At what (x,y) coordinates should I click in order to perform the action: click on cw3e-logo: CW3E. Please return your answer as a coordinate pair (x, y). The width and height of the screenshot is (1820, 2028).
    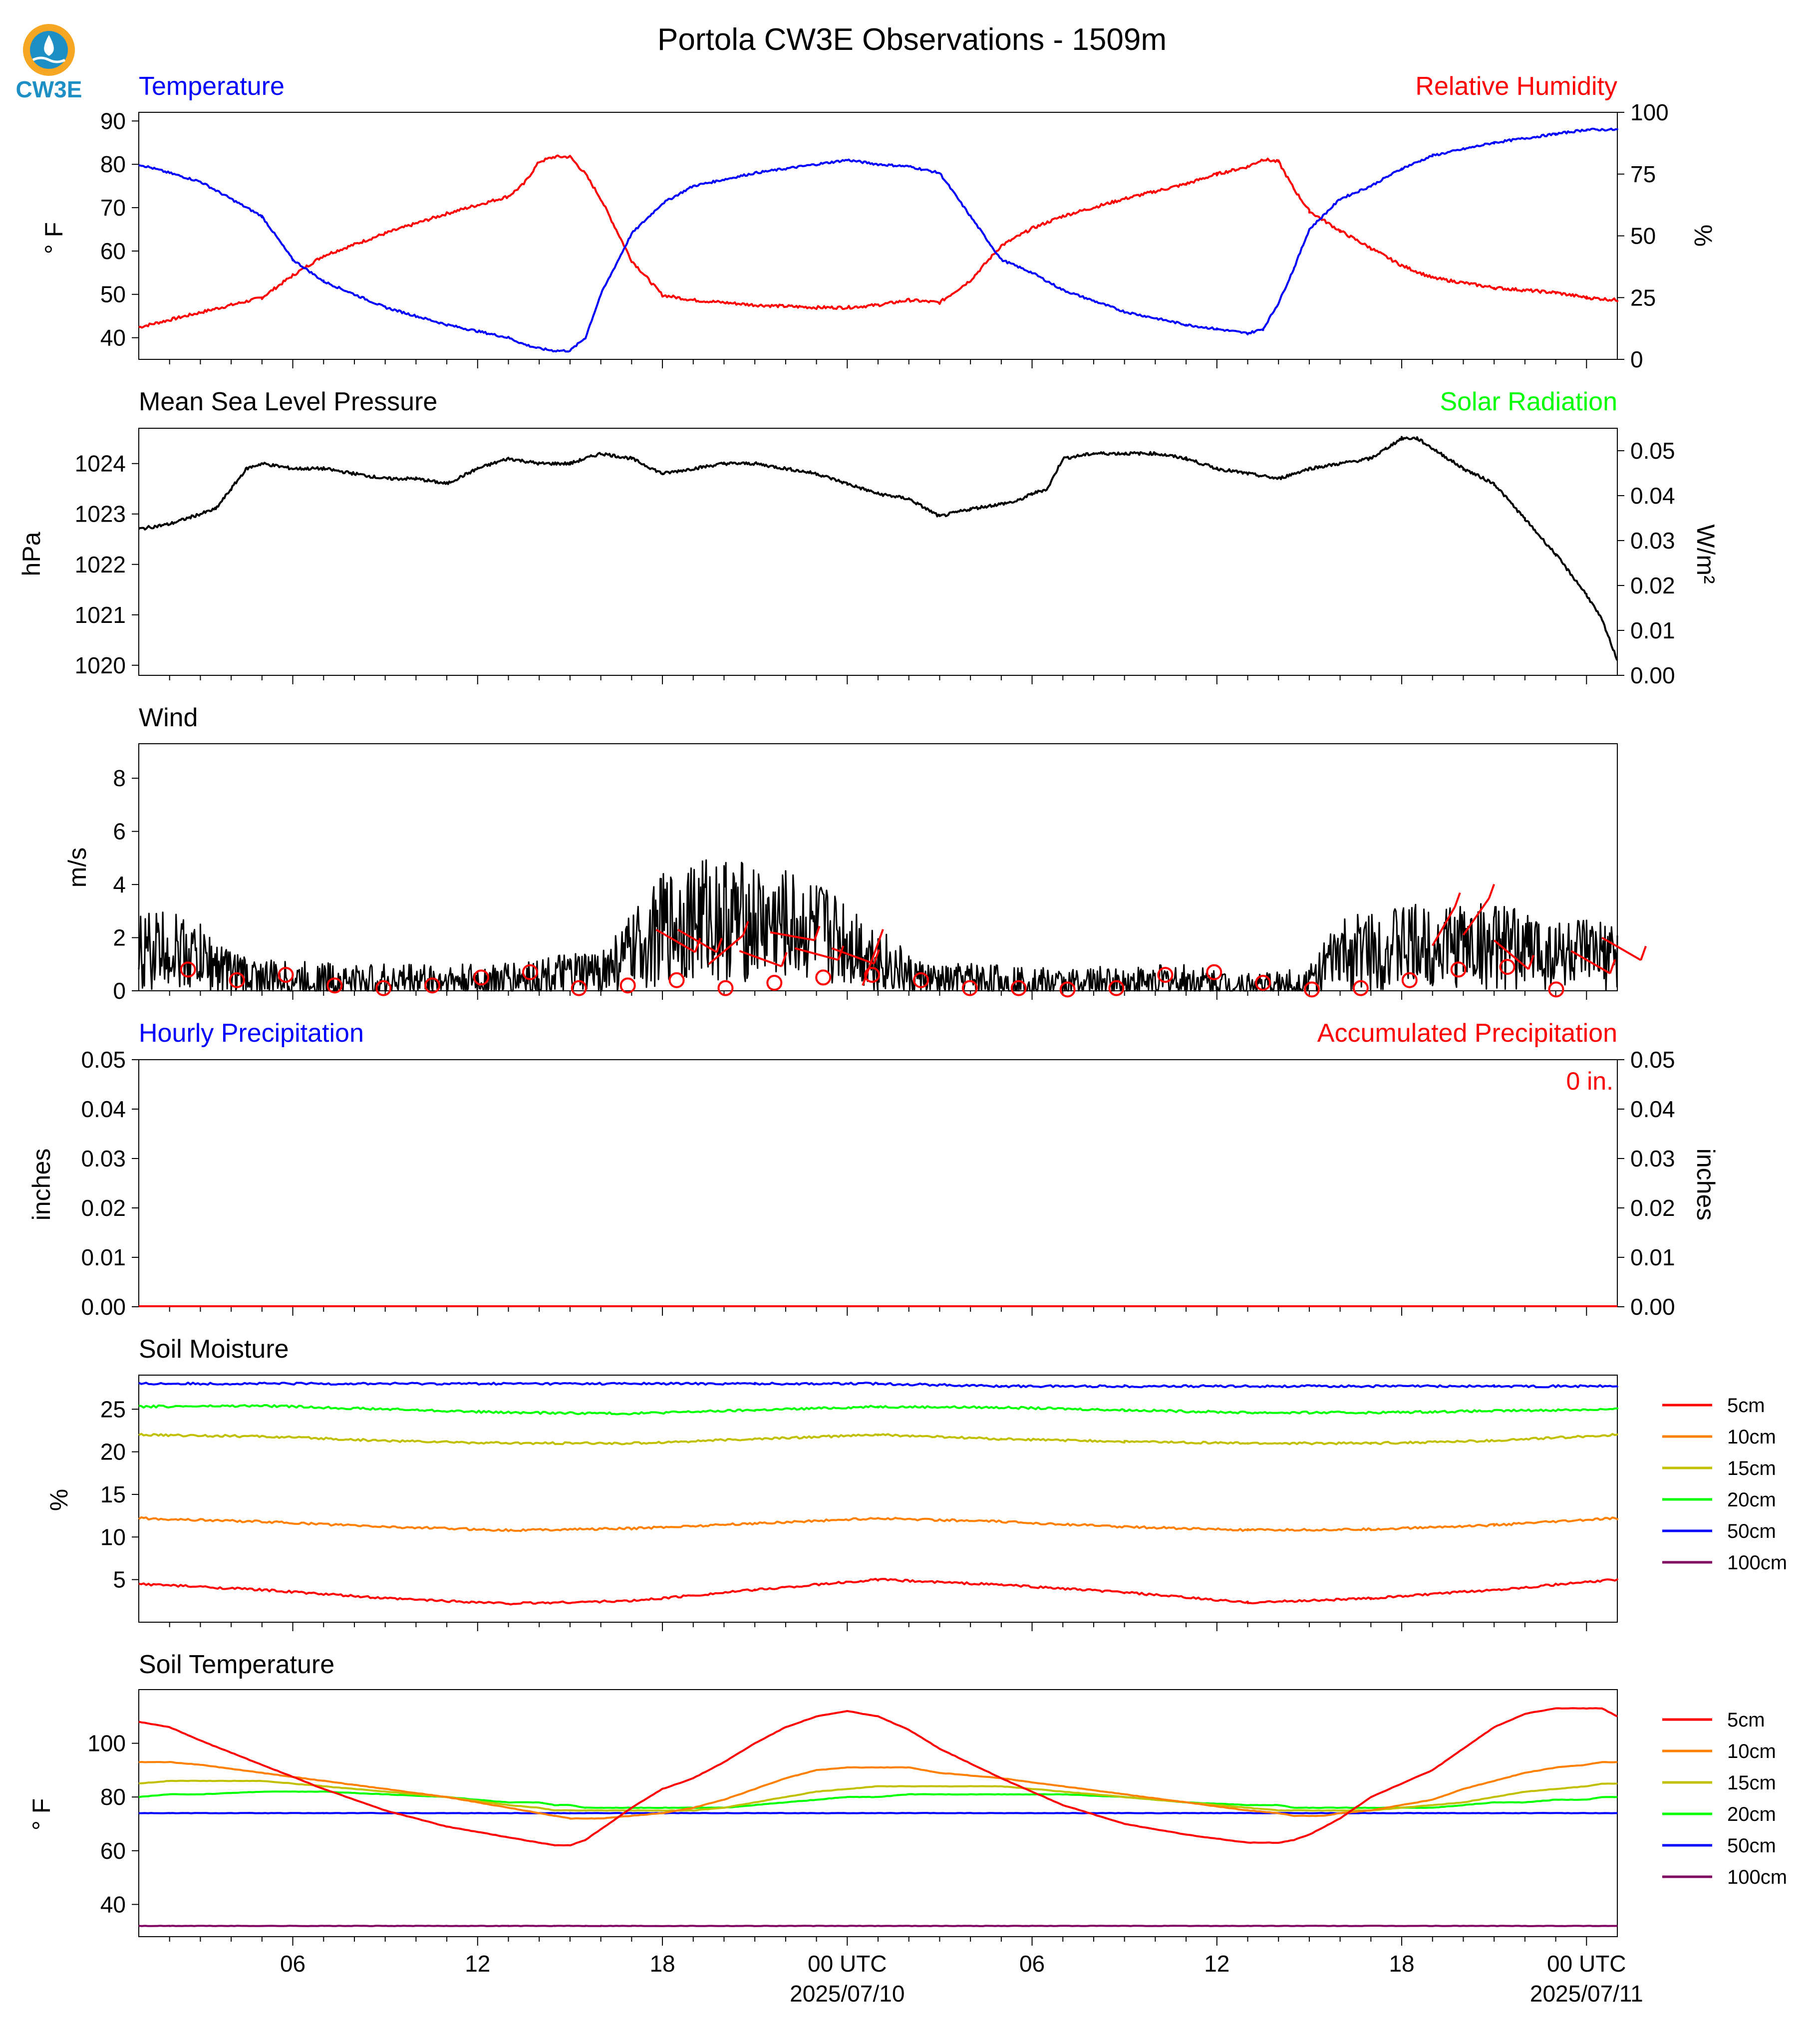
    Looking at the image, I should click on (49, 63).